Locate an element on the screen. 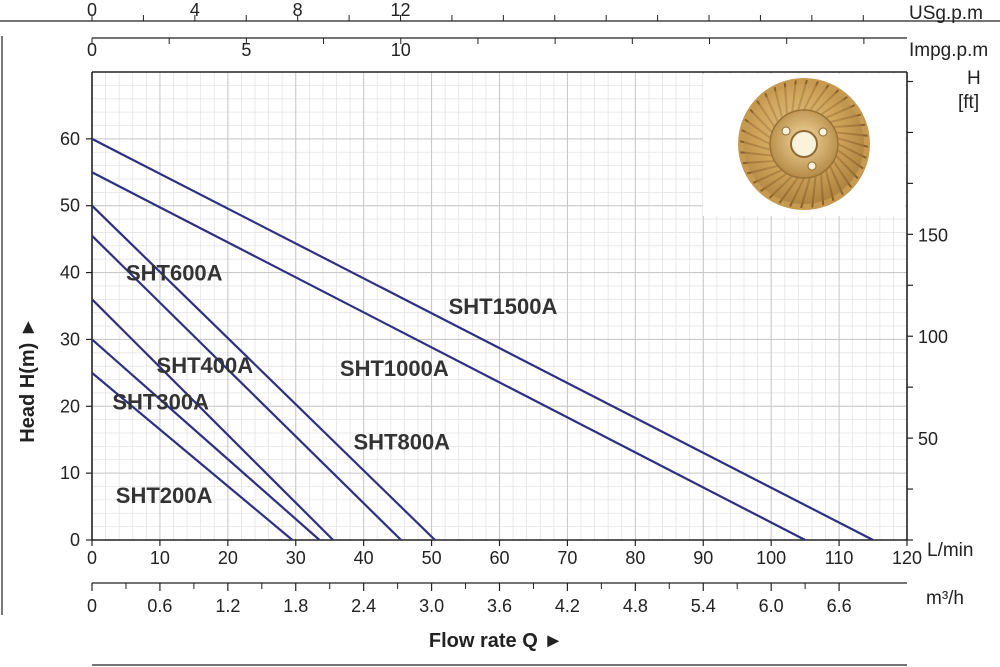 The height and width of the screenshot is (667, 1000). series-label-sht600a: SHT600A is located at coordinates (174, 273).